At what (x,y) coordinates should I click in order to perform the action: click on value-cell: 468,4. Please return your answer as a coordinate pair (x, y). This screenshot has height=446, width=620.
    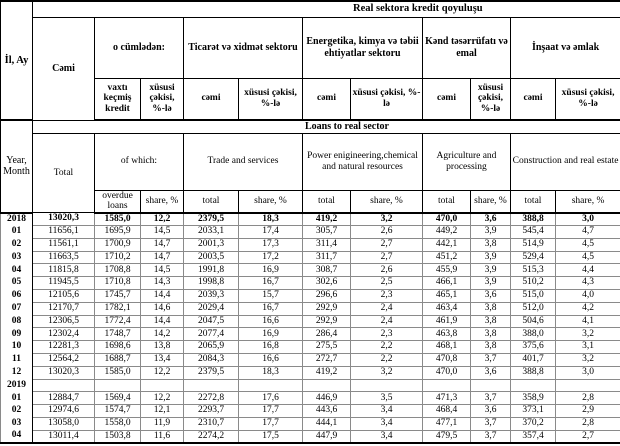
    Looking at the image, I should click on (446, 411).